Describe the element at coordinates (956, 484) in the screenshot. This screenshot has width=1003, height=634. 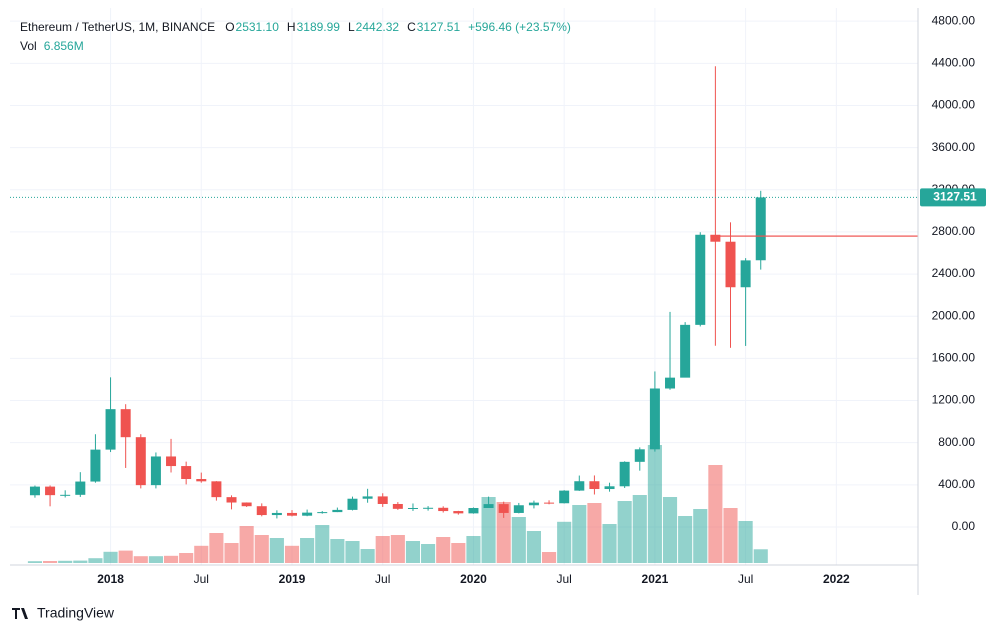
I see `y-tick-label: 400.00` at that location.